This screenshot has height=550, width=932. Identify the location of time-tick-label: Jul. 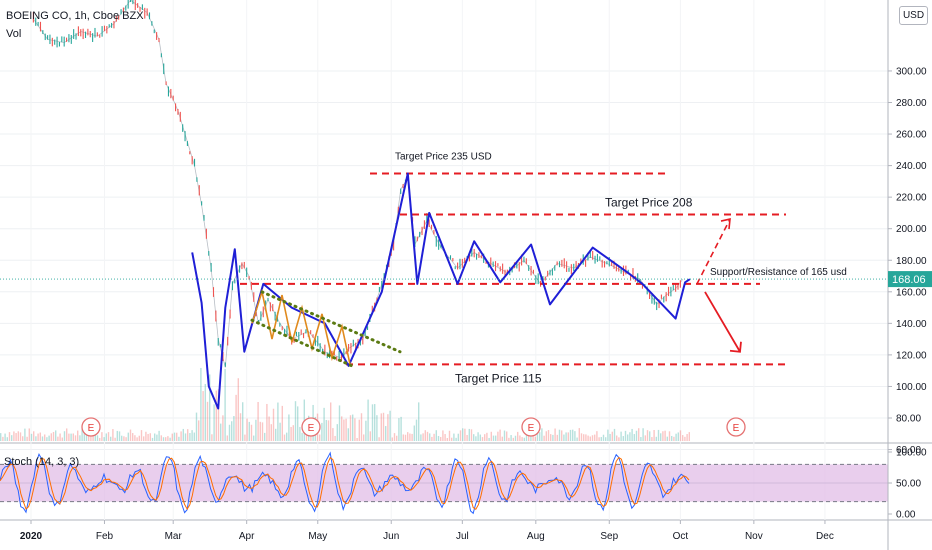
(462, 536).